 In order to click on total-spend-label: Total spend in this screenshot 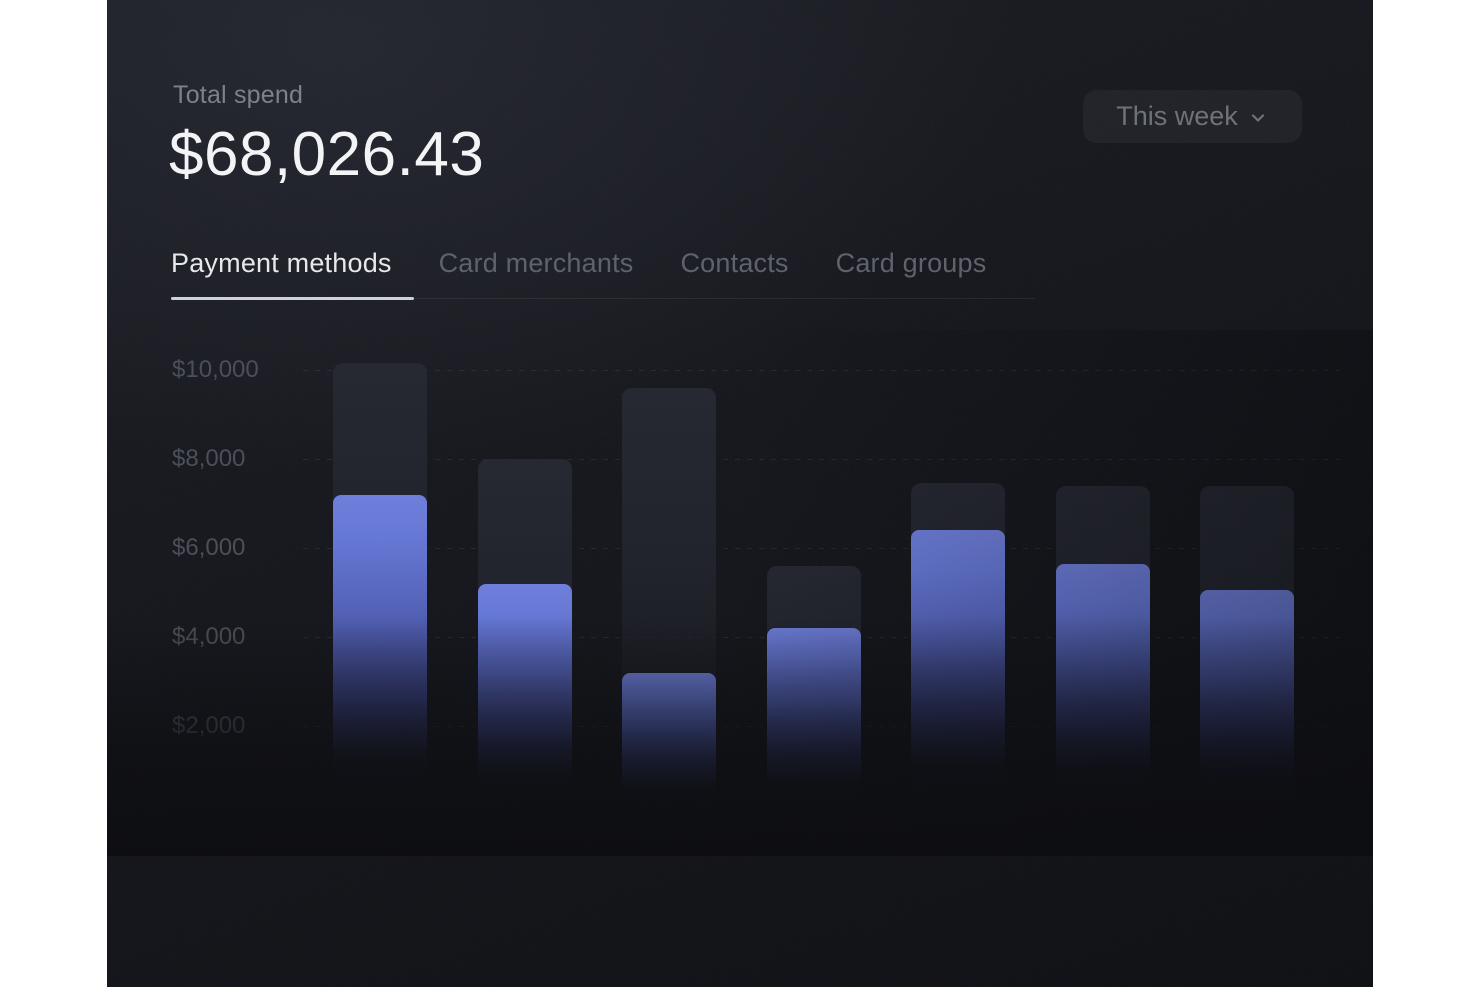, I will do `click(238, 95)`.